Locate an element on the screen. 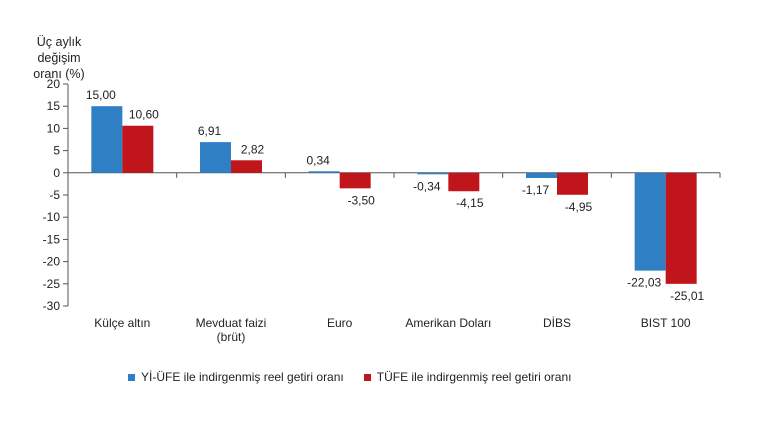 This screenshot has height=440, width=780. y-tick-label: 5 is located at coordinates (56, 151).